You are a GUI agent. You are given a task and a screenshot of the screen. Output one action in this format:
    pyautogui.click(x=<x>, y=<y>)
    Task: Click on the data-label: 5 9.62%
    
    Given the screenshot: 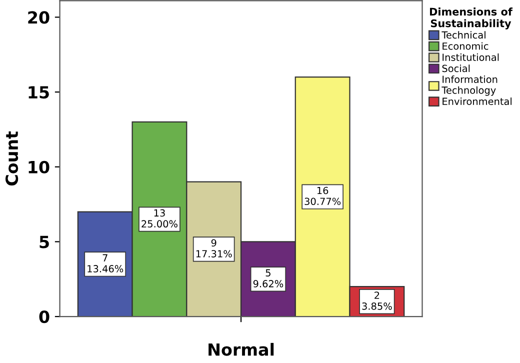 What is the action you would take?
    pyautogui.click(x=268, y=278)
    